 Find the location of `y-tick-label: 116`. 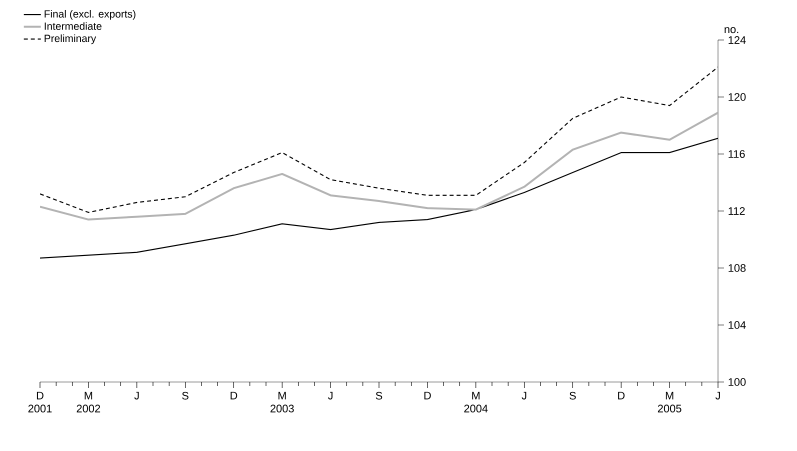

y-tick-label: 116 is located at coordinates (736, 154).